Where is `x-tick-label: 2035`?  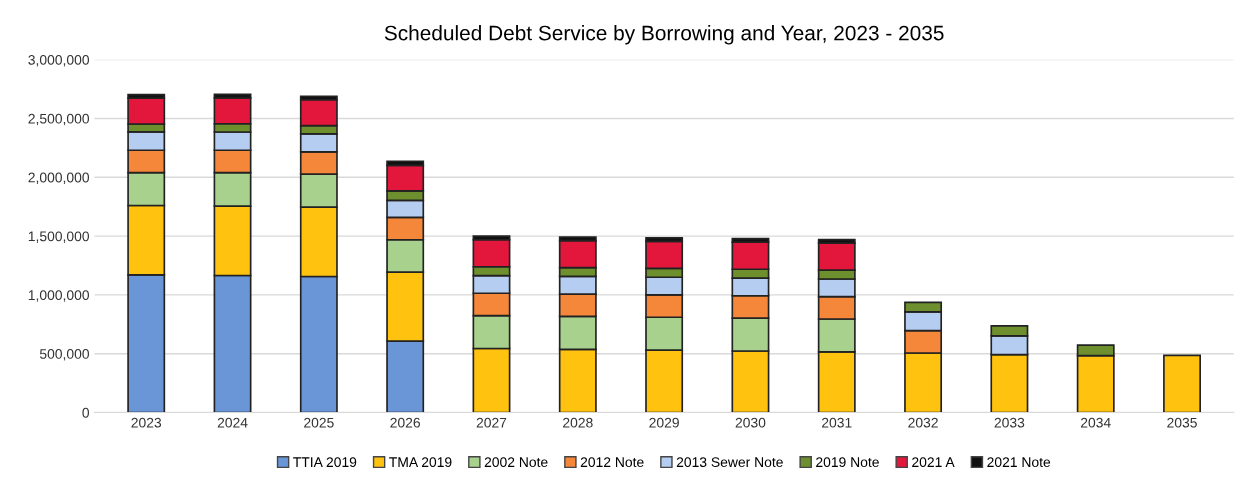
x-tick-label: 2035 is located at coordinates (1182, 422).